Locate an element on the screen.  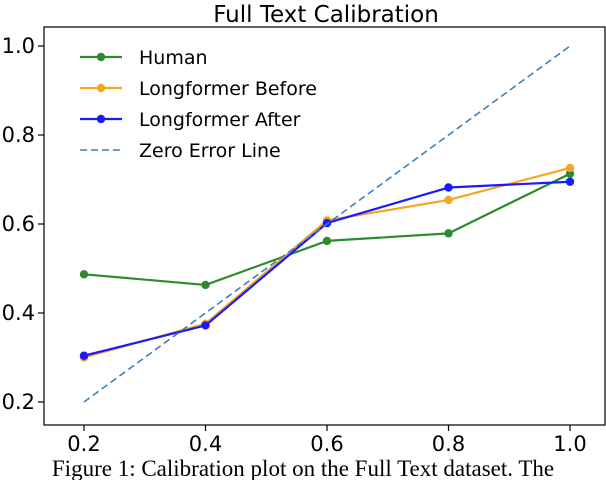
x-tick-label: 0.2 is located at coordinates (83, 444).